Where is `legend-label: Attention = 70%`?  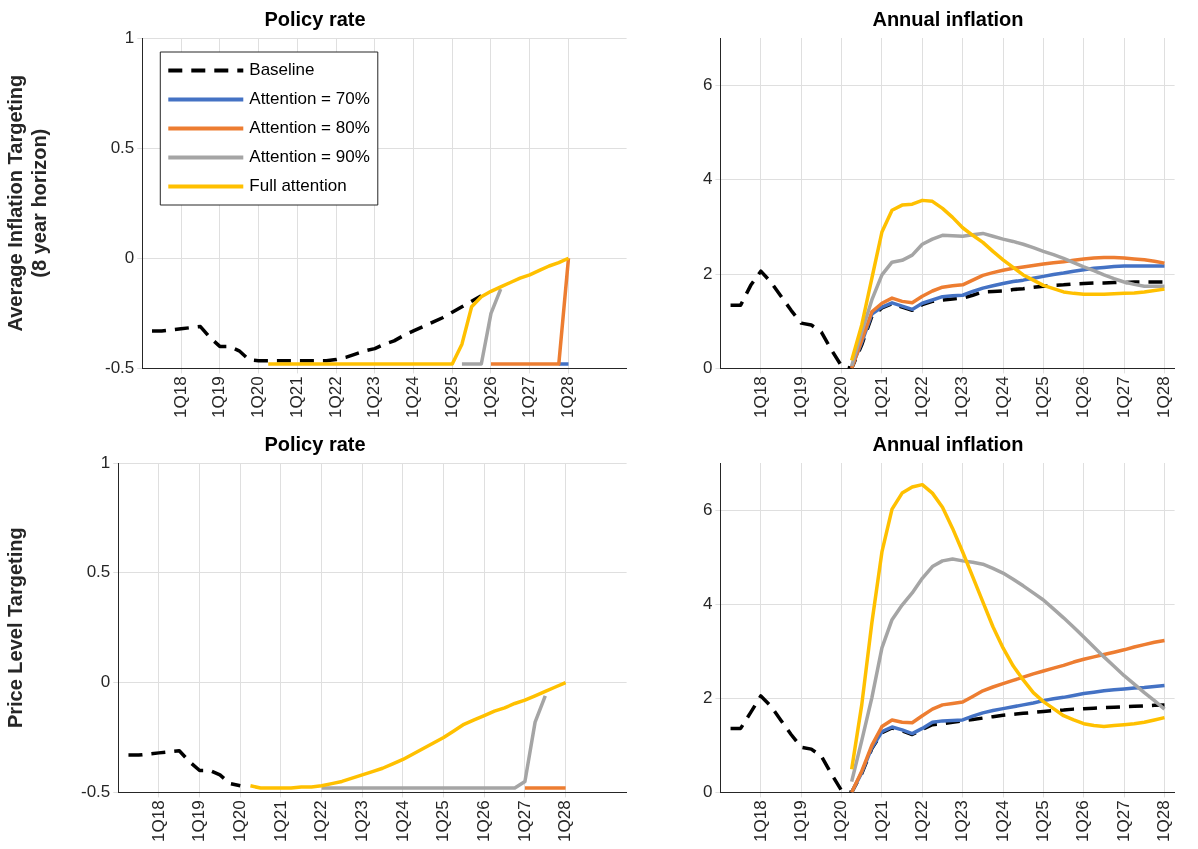 legend-label: Attention = 70% is located at coordinates (309, 99).